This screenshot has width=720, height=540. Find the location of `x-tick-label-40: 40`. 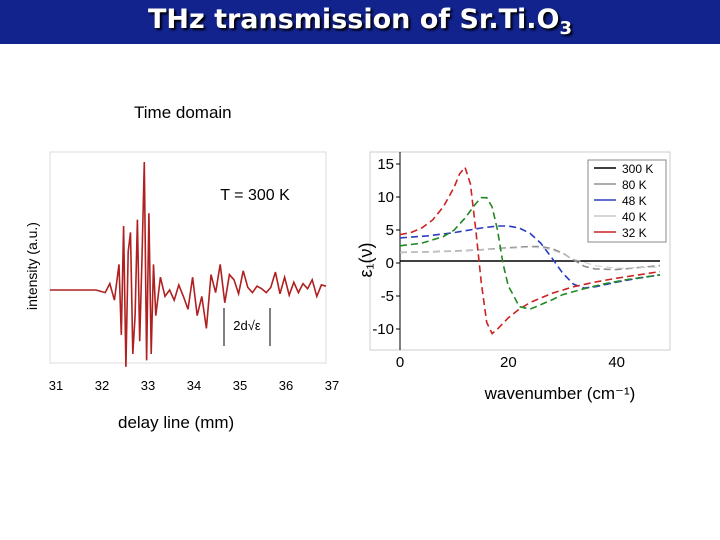

x-tick-label-40: 40 is located at coordinates (616, 362).